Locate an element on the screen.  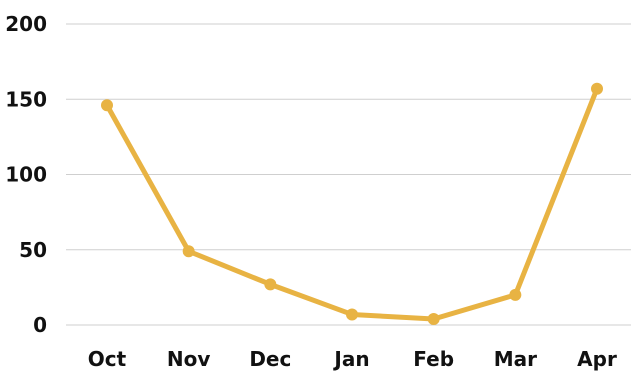
x-tick-label: Jan is located at coordinates (350, 359).